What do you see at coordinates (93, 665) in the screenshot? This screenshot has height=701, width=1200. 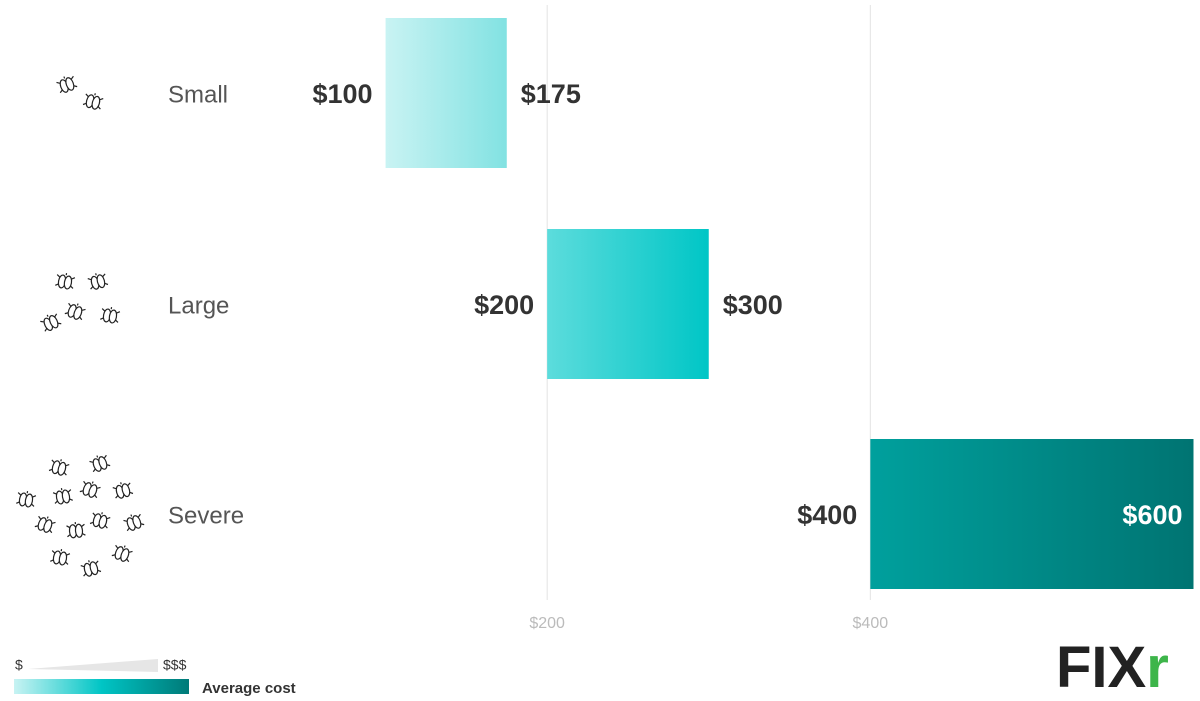 I see `legend-wedge` at bounding box center [93, 665].